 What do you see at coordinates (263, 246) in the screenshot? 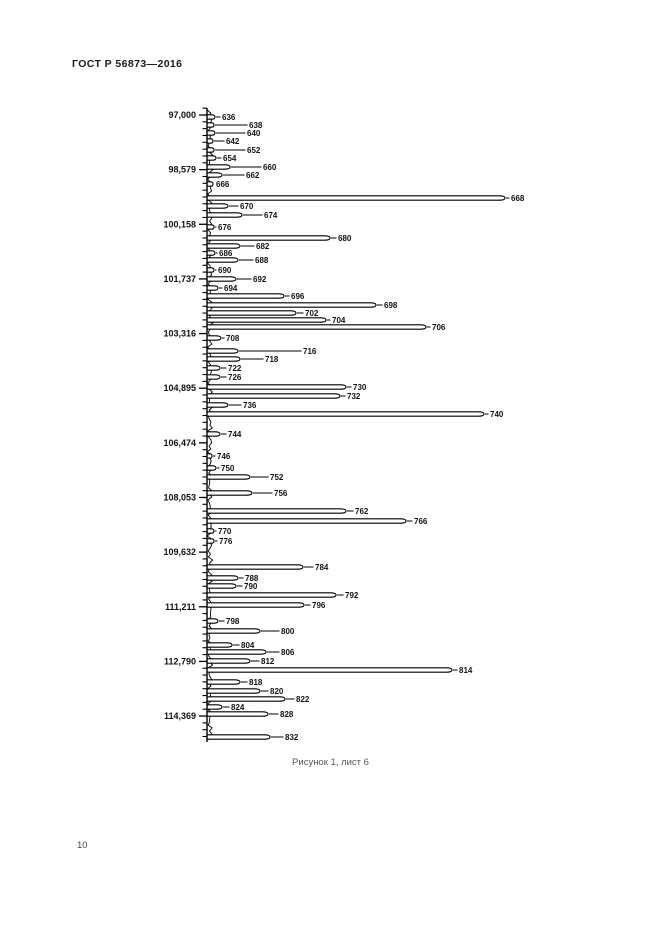
I see `peak-label-682: 682` at bounding box center [263, 246].